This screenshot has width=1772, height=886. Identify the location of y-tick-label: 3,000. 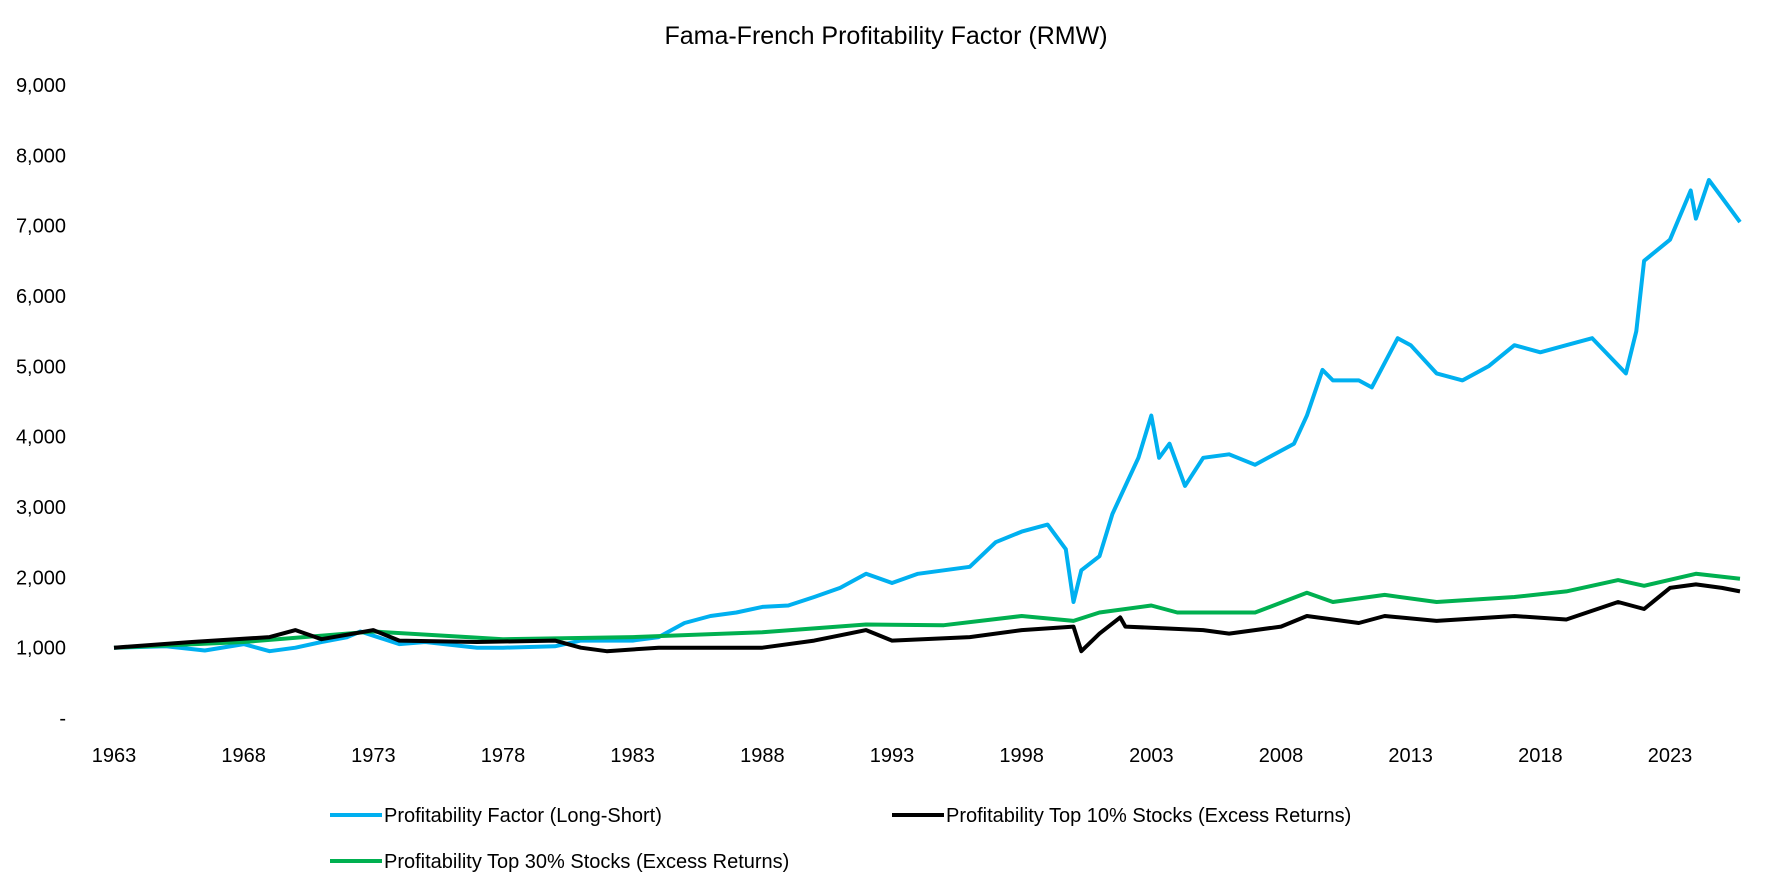
(41, 508).